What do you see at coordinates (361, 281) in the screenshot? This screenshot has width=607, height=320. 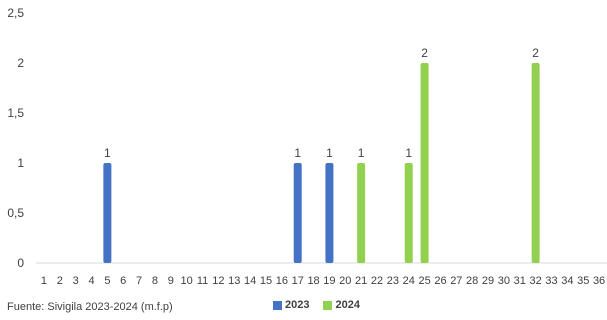 I see `x-tick-label: 21` at bounding box center [361, 281].